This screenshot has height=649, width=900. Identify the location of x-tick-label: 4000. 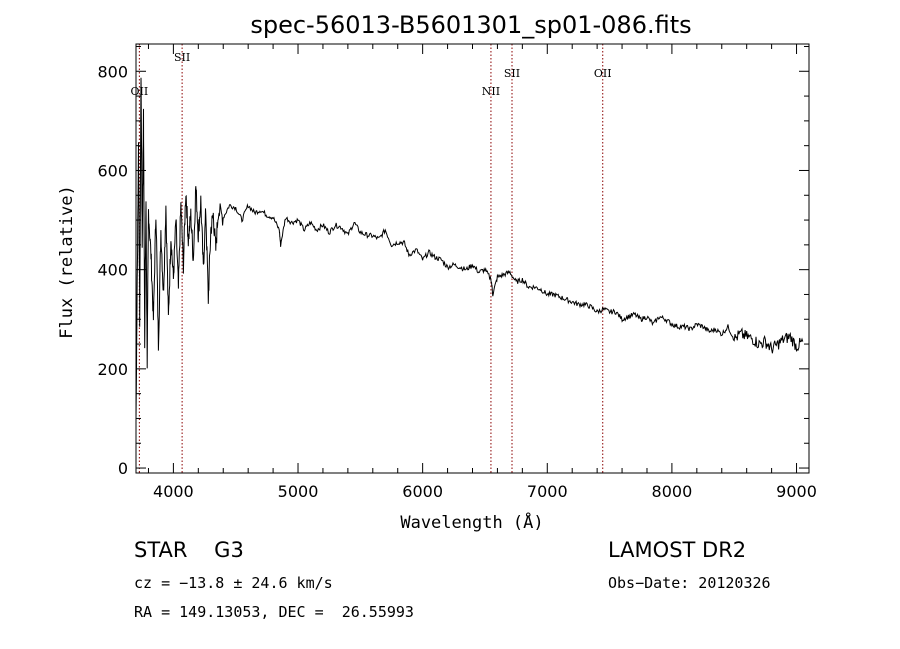
(173, 491).